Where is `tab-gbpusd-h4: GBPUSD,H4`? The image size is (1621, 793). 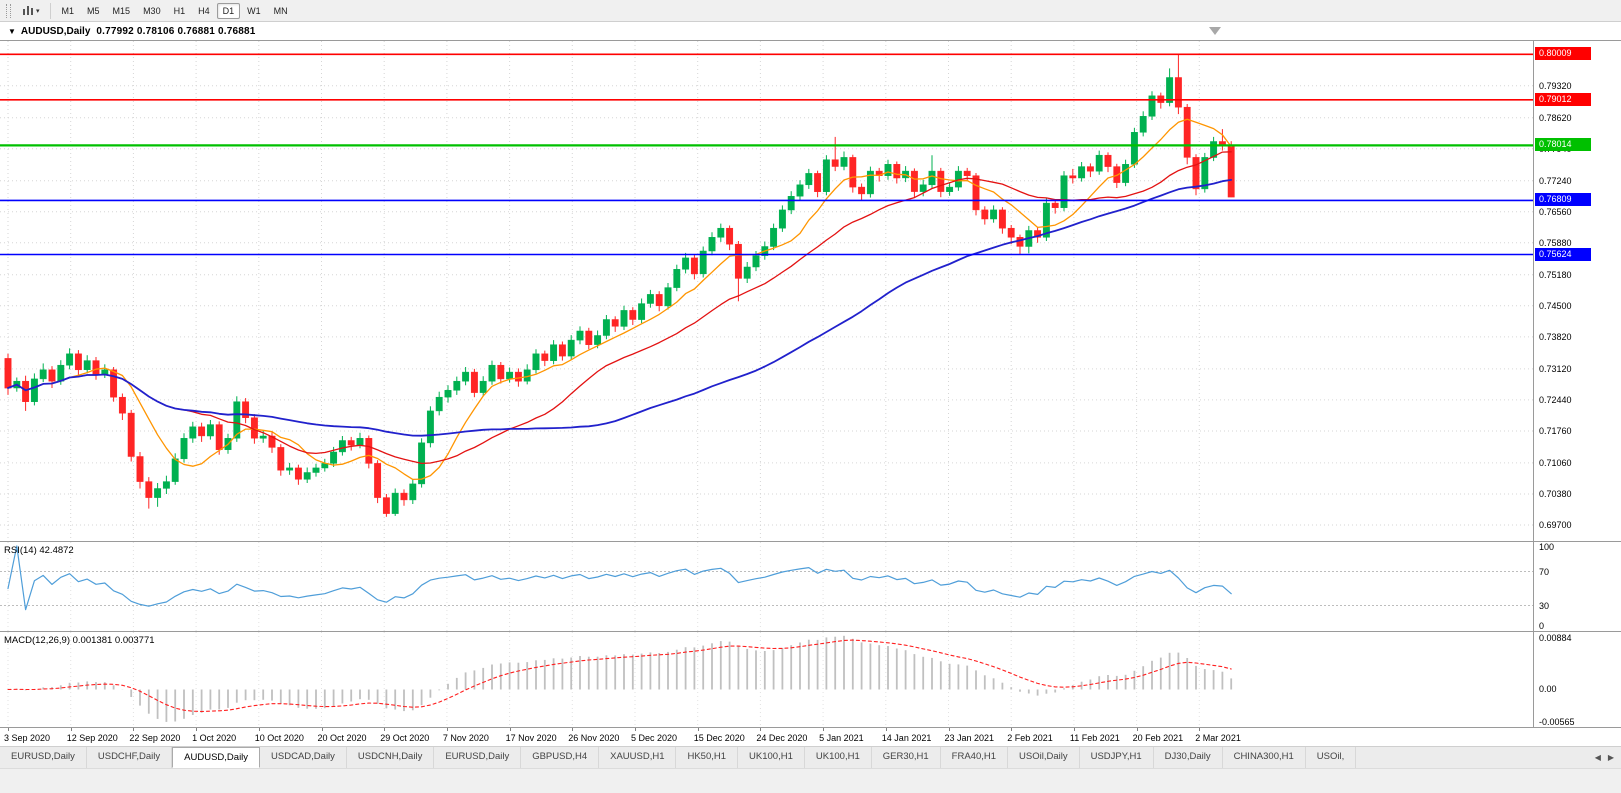
tab-gbpusd-h4: GBPUSD,H4 is located at coordinates (560, 757).